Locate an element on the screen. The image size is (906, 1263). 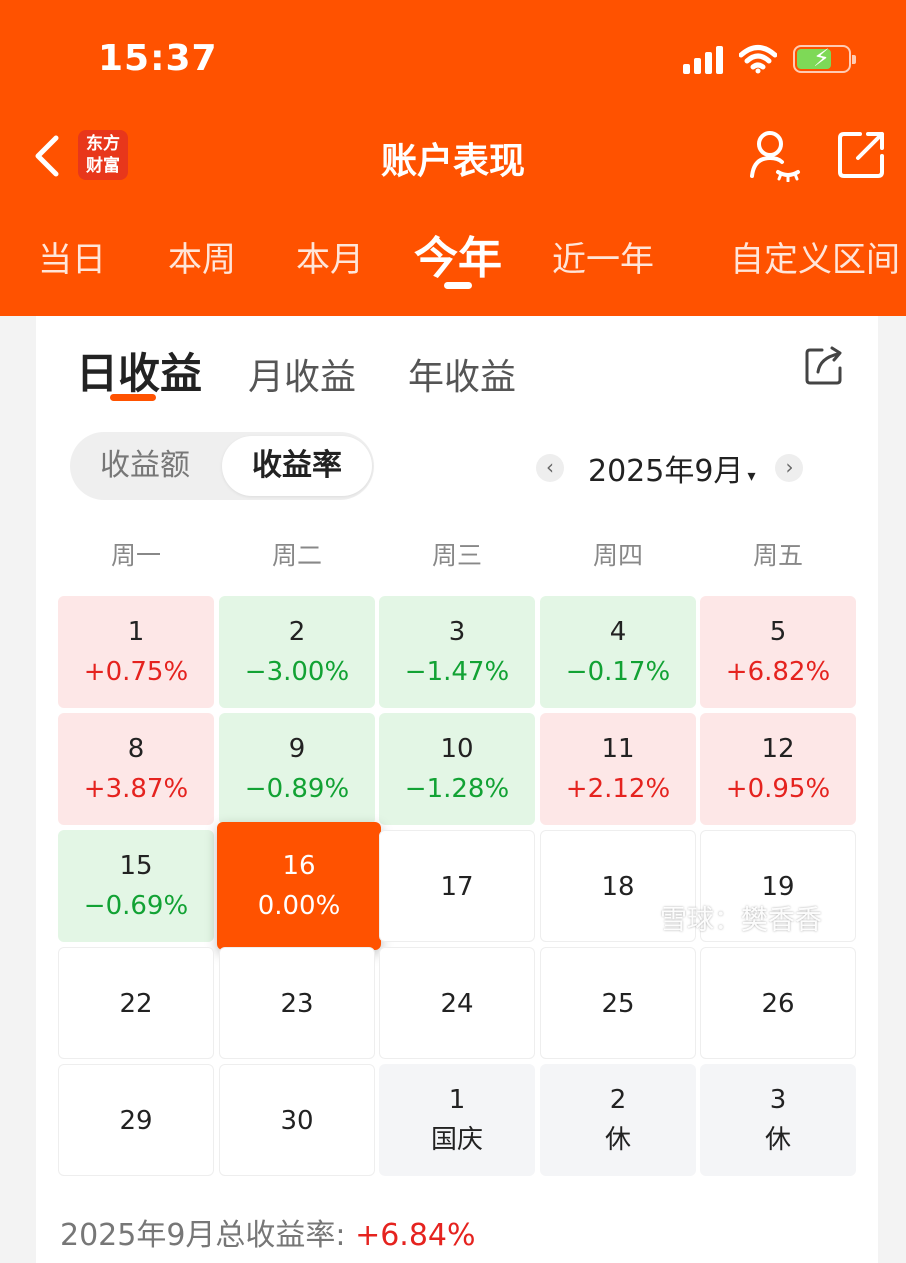
calendar-day: 18 is located at coordinates (618, 886).